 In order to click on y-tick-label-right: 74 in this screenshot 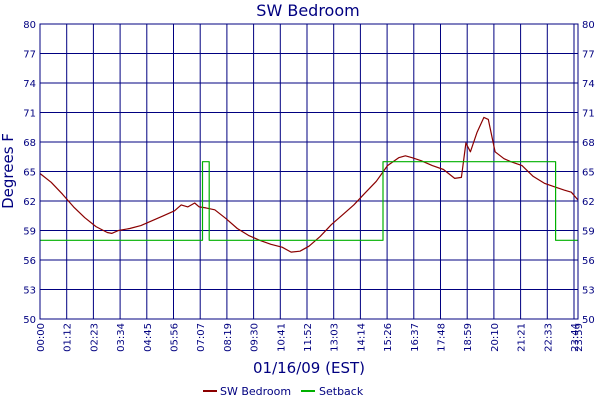, I will do `click(588, 84)`.